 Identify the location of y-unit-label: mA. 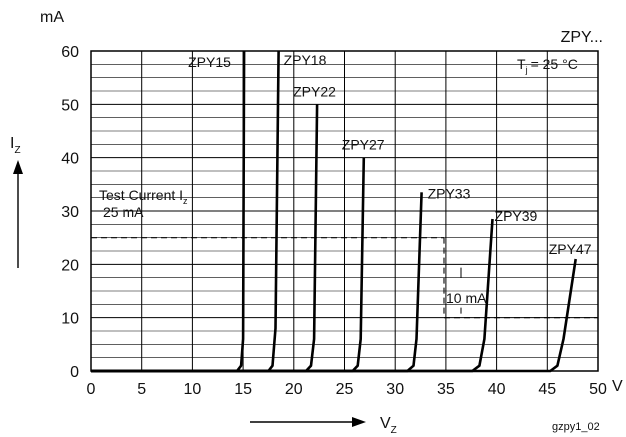
(52, 17).